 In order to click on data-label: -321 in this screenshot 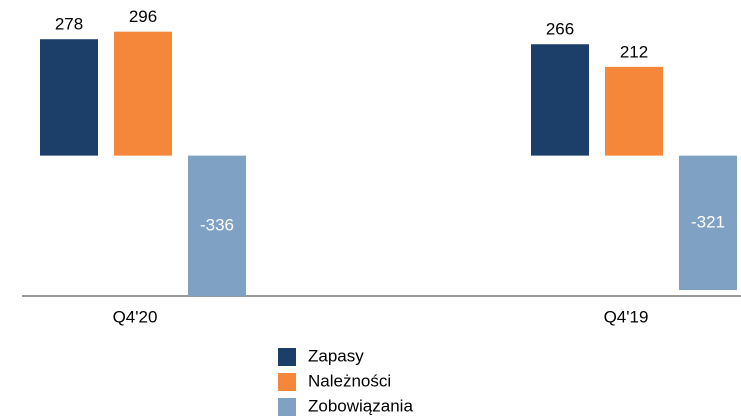, I will do `click(708, 221)`.